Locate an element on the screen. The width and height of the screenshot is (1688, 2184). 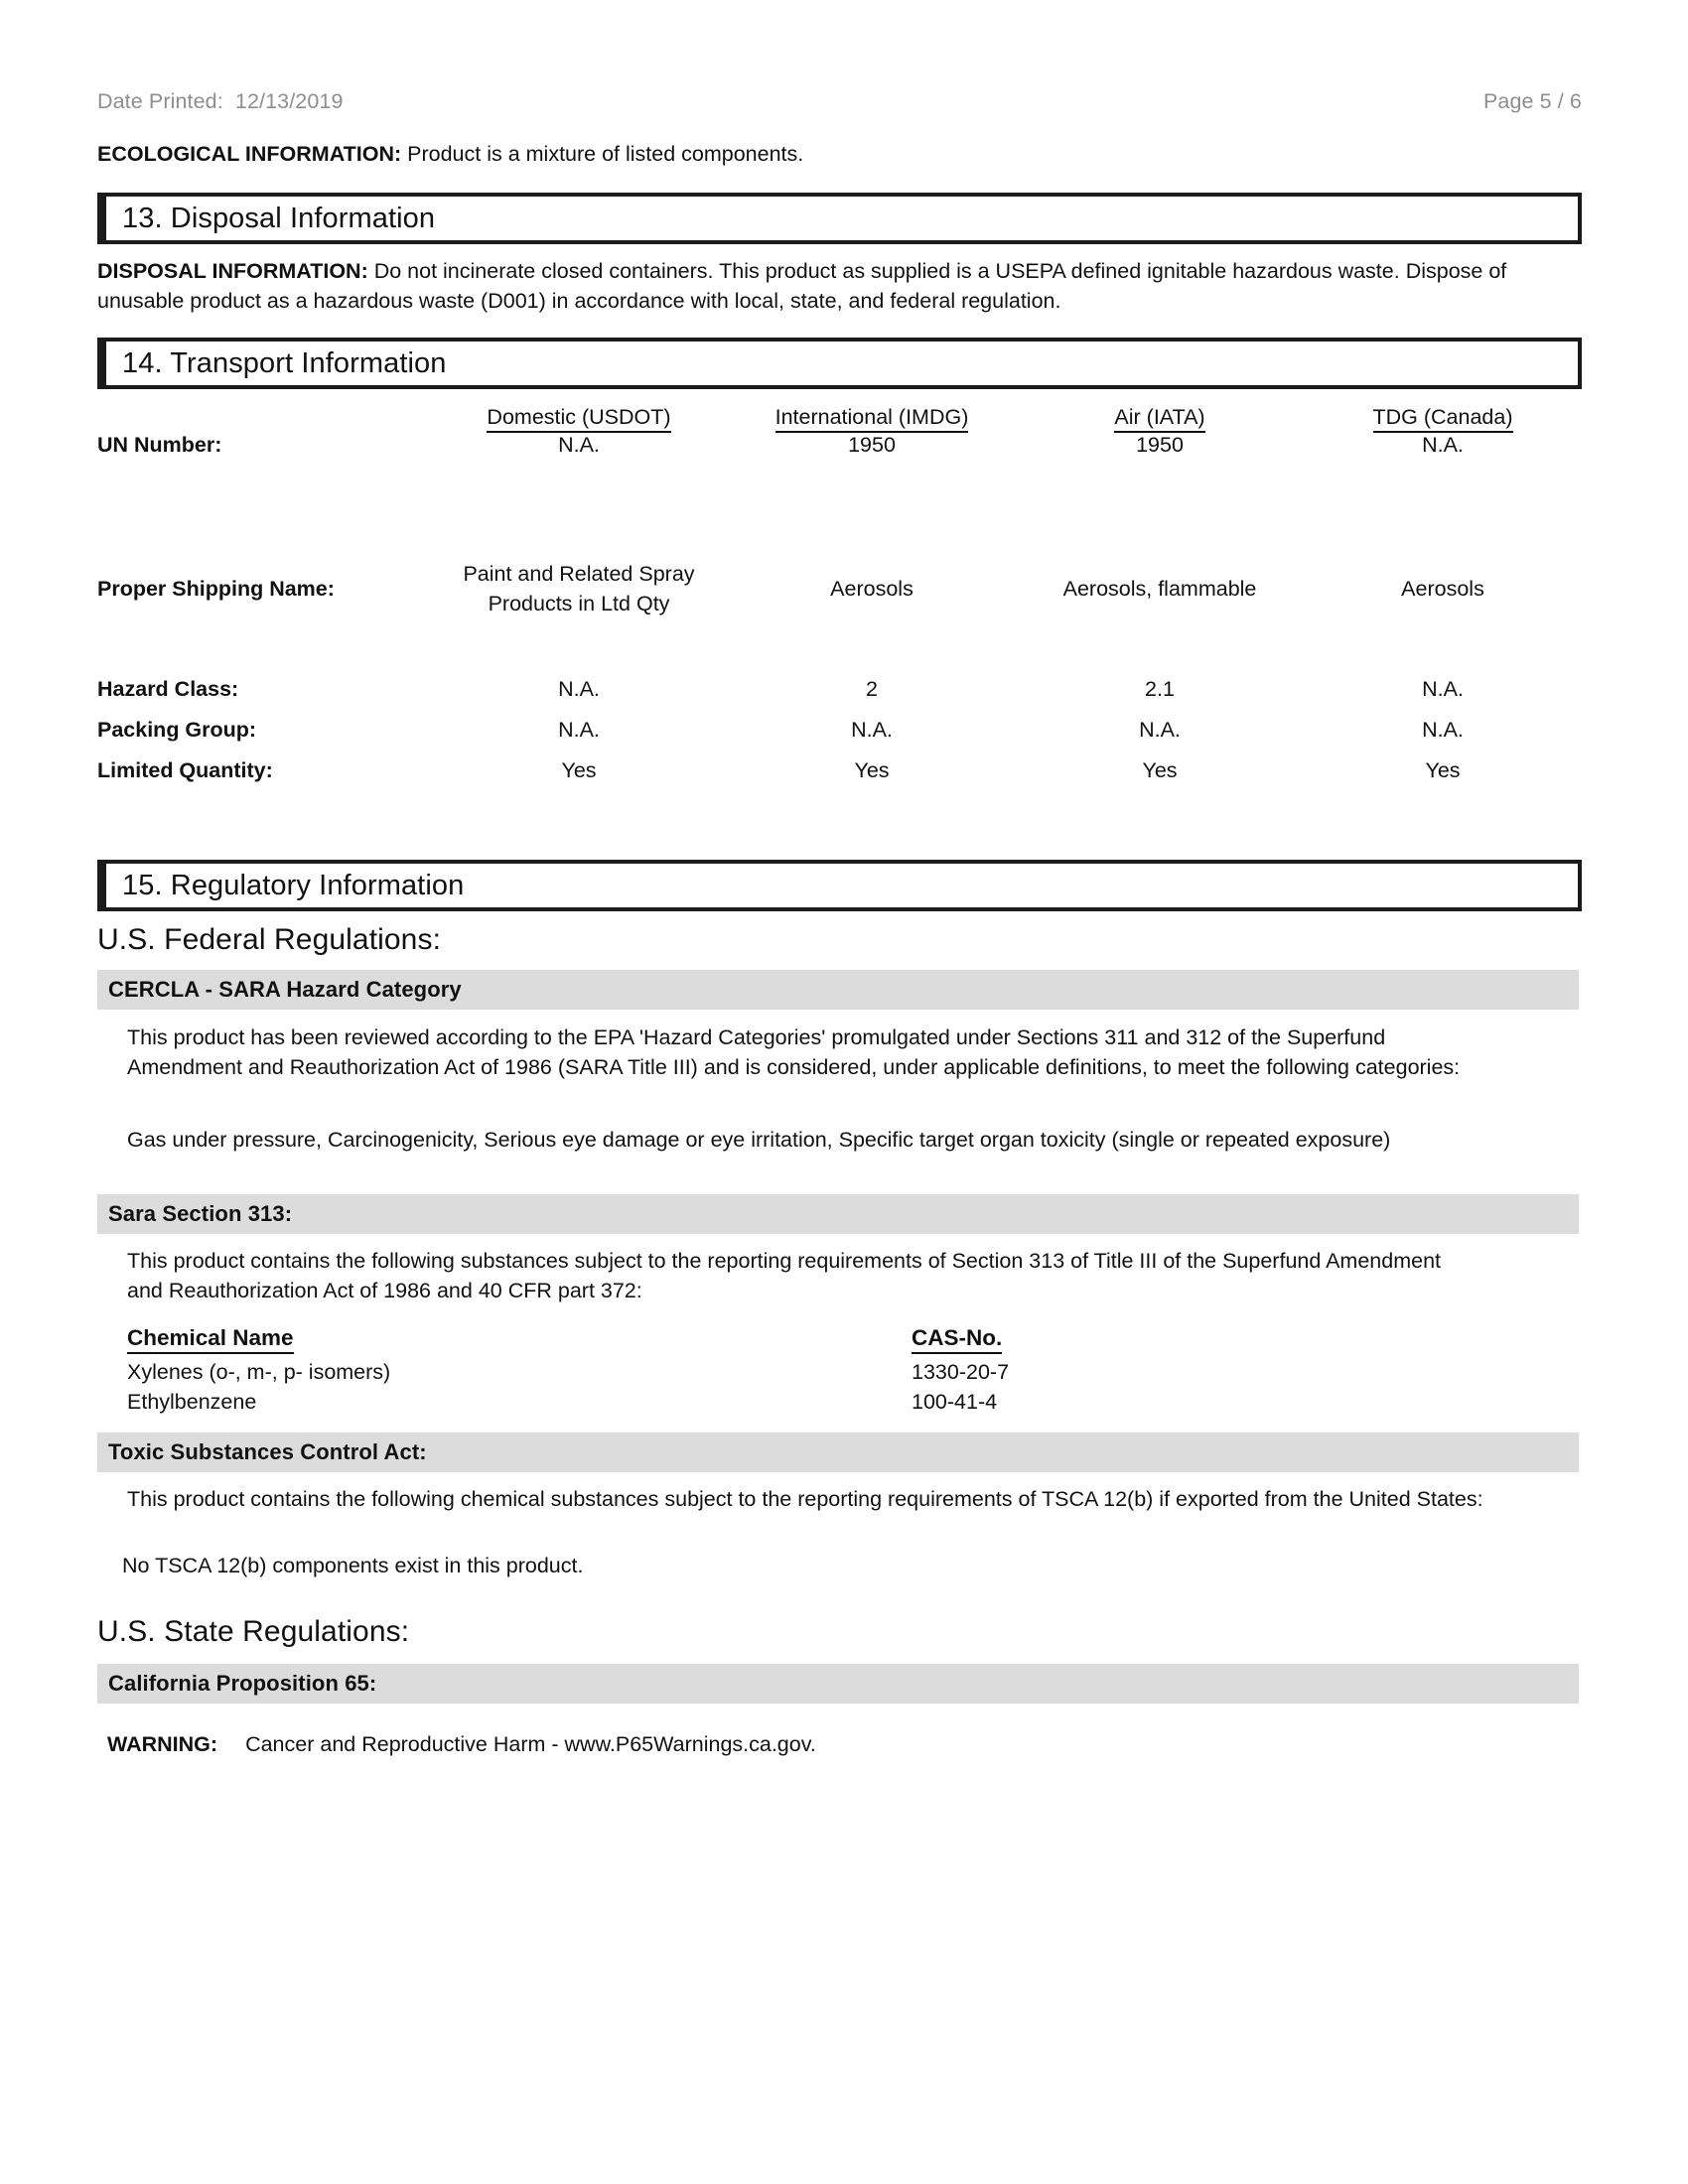
cell-un-number-domestic: N.A. is located at coordinates (579, 445).